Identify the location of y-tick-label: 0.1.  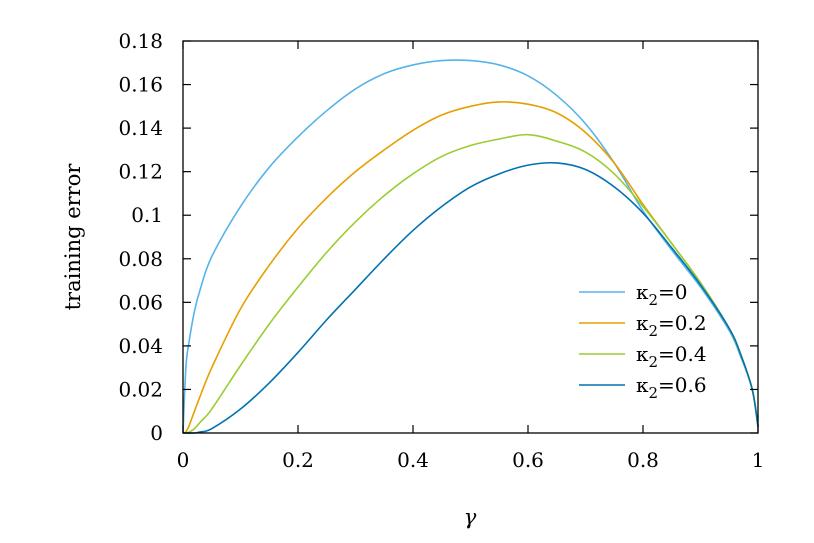
(147, 215).